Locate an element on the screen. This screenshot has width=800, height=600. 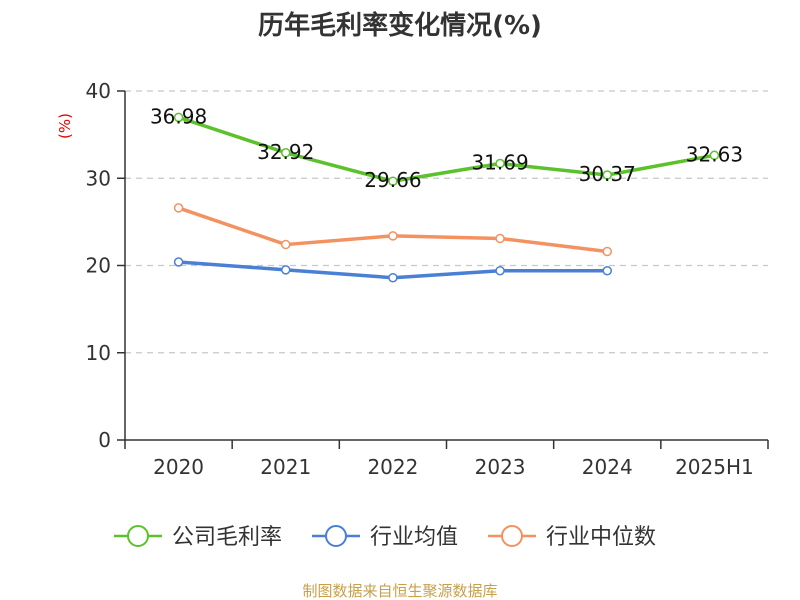
y-tick-label: 30 is located at coordinates (98, 178).